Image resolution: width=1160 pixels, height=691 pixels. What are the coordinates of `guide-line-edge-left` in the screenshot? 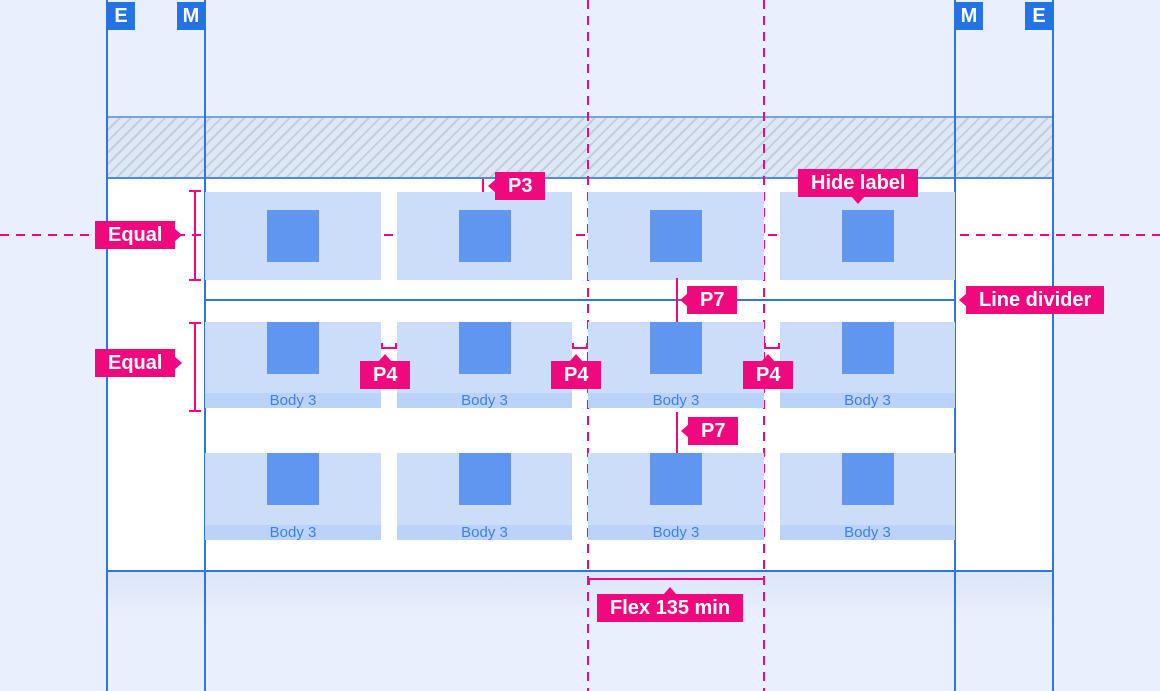 It's located at (107, 345).